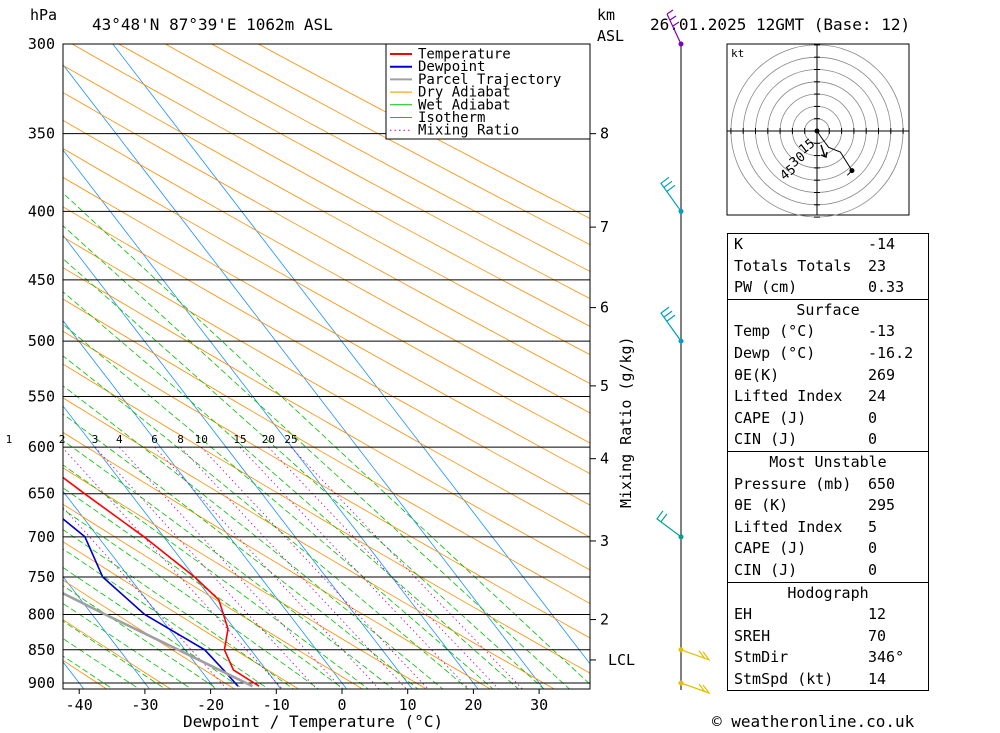  I want to click on temperature-tick-label: 0, so click(341, 705).